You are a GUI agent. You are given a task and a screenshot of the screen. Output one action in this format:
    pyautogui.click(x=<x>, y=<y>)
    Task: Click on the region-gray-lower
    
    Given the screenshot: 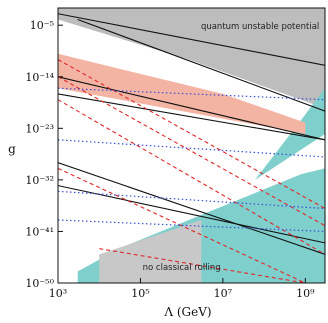 What is the action you would take?
    pyautogui.click(x=150, y=251)
    